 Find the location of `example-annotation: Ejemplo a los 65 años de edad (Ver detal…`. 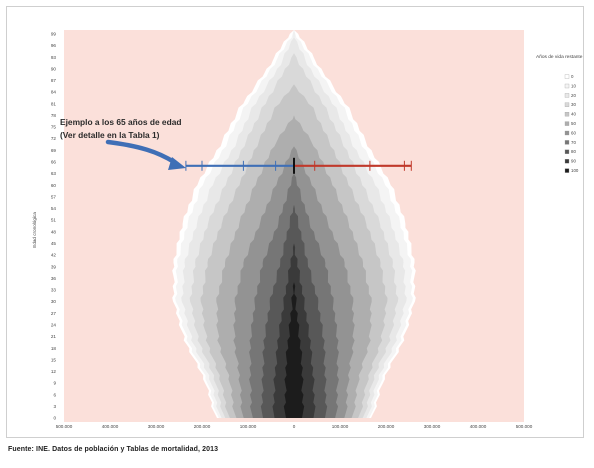

example-annotation: Ejemplo a los 65 años de edad (Ver detal… is located at coordinates (236, 145).